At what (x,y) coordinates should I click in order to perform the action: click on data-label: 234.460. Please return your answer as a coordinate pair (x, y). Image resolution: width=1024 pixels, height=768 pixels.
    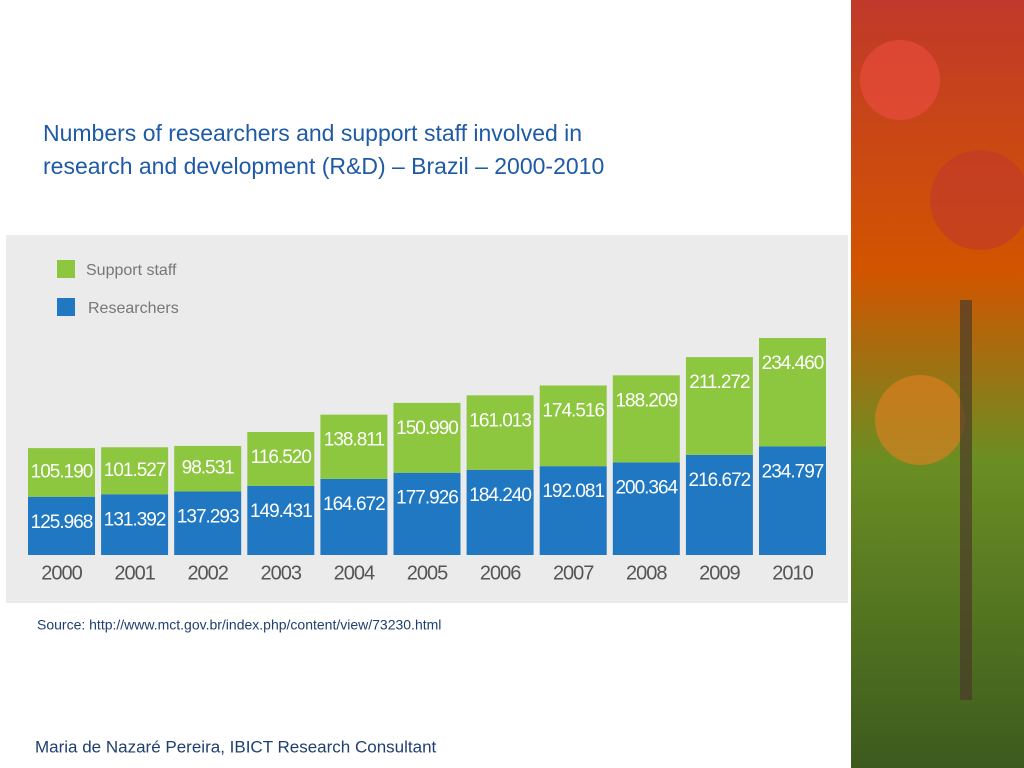
    Looking at the image, I should click on (793, 363).